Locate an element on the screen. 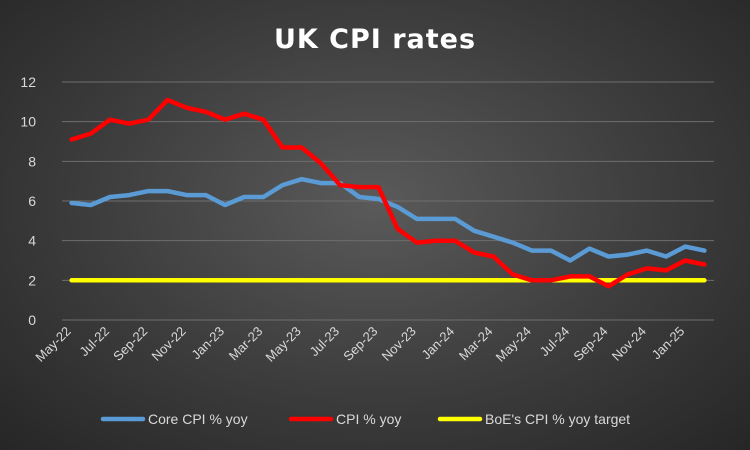 This screenshot has height=450, width=750. y-tick-label: 0 is located at coordinates (32, 320).